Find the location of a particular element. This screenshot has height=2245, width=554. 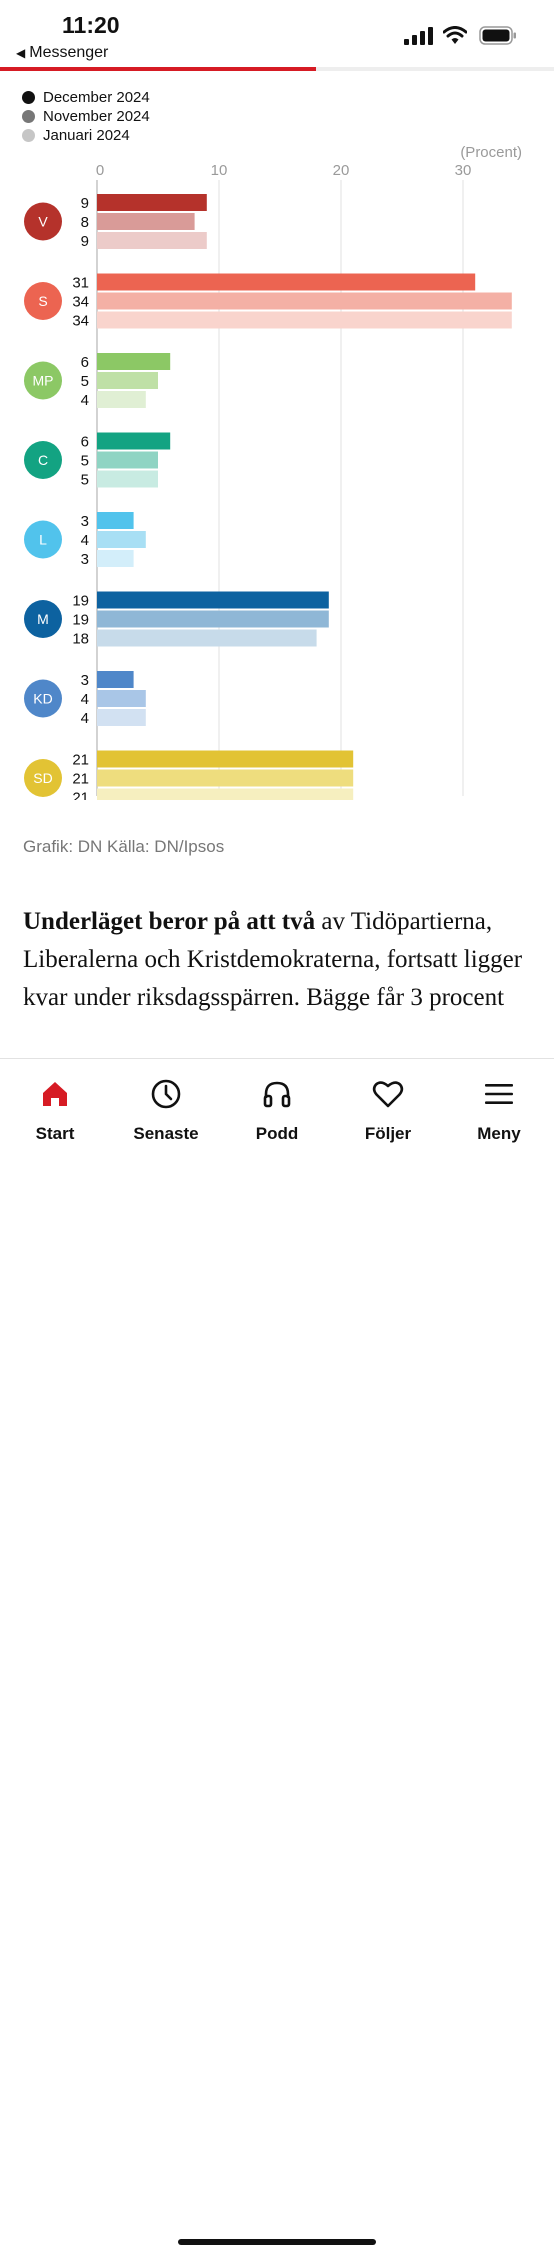

back-label: Messenger is located at coordinates (69, 52).